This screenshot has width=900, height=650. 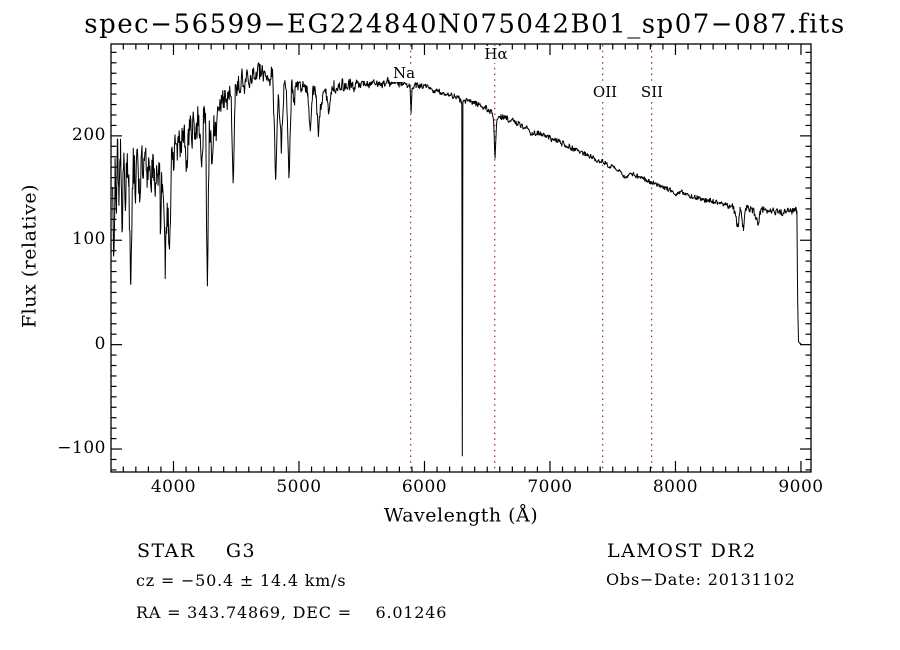 I want to click on y-tick-label: 0, so click(x=100, y=343).